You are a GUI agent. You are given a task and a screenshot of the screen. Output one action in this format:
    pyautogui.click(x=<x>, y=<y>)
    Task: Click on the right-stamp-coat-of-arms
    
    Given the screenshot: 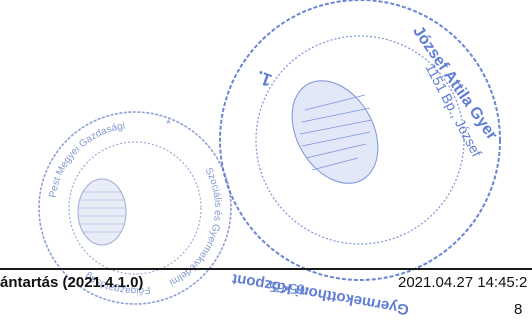 What is the action you would take?
    pyautogui.click(x=335, y=132)
    